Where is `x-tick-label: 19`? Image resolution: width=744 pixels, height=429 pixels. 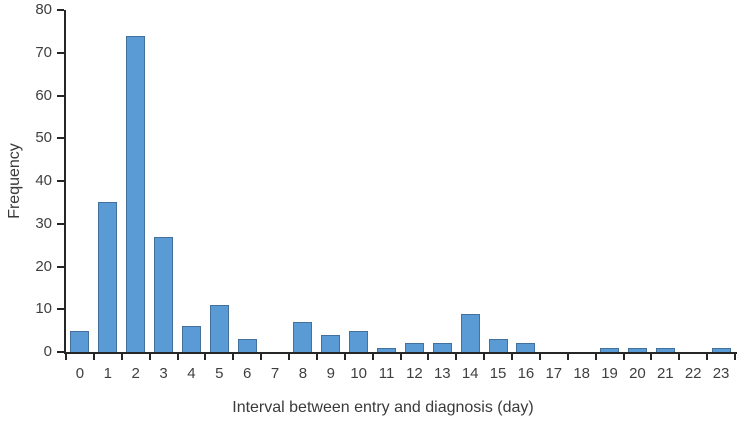 x-tick-label: 19 is located at coordinates (609, 373).